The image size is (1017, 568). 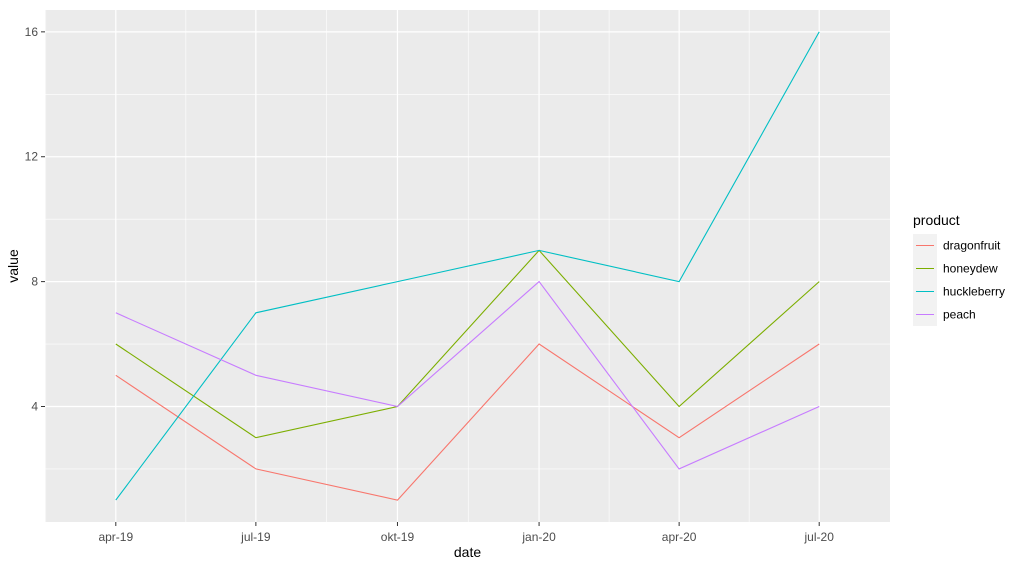 I want to click on x-tick-label: okt-19, so click(x=398, y=537).